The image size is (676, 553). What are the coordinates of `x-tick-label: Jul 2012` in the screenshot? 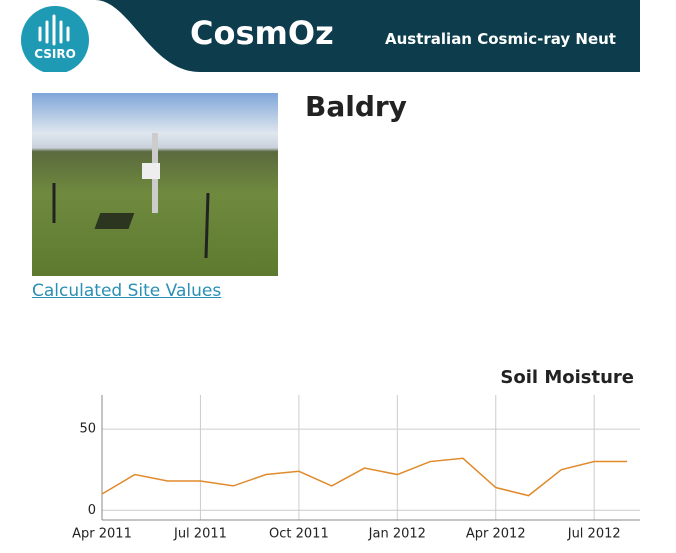 It's located at (594, 534).